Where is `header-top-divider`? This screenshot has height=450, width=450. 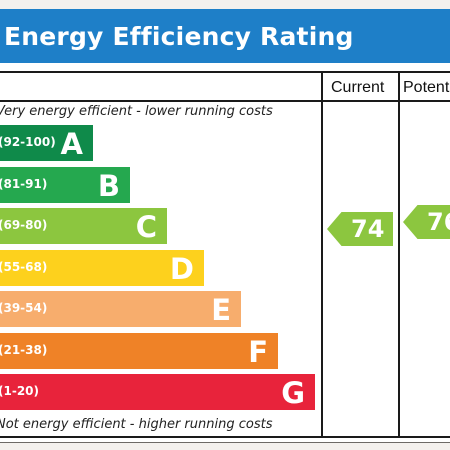 header-top-divider is located at coordinates (225, 72).